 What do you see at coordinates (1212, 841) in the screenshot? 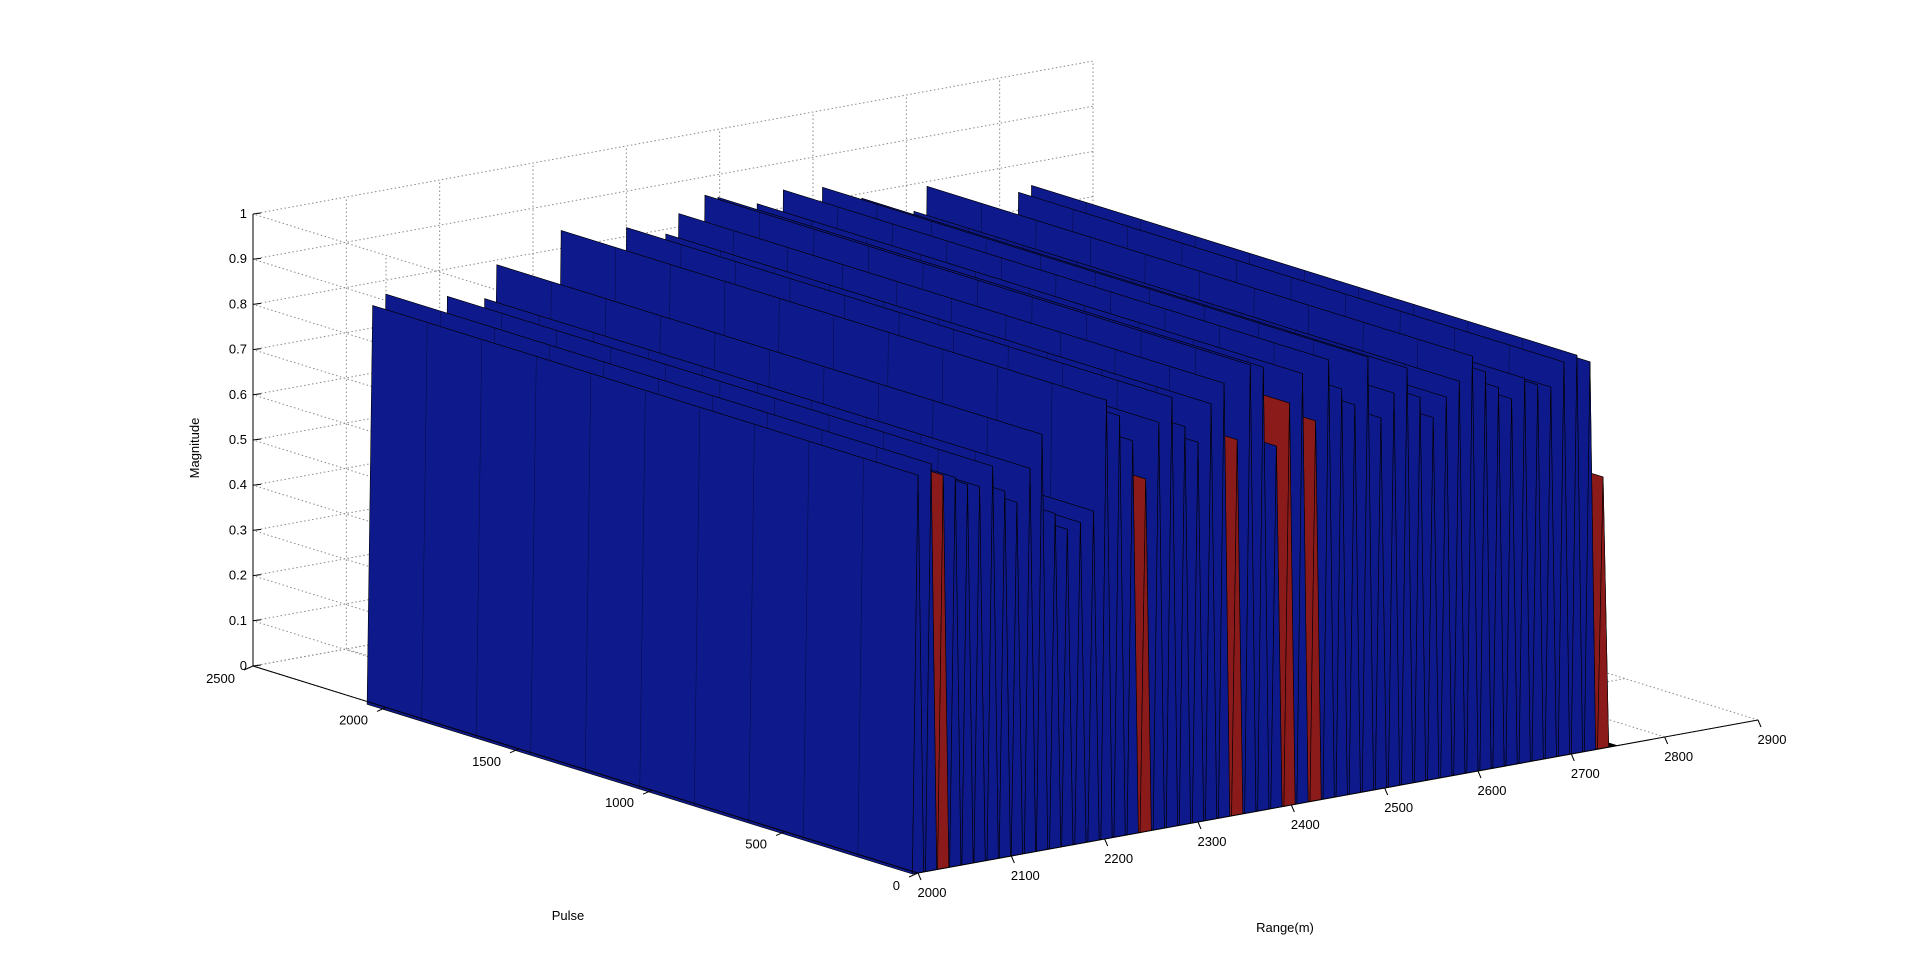
I see `x-tick-label: 2300` at bounding box center [1212, 841].